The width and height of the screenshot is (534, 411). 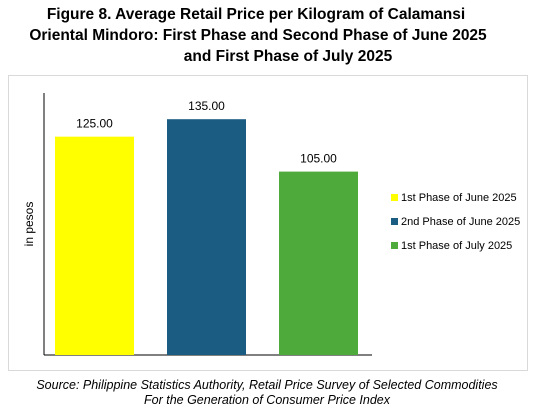 What do you see at coordinates (460, 222) in the screenshot?
I see `legend-label-2: 2nd Phase of June 2025` at bounding box center [460, 222].